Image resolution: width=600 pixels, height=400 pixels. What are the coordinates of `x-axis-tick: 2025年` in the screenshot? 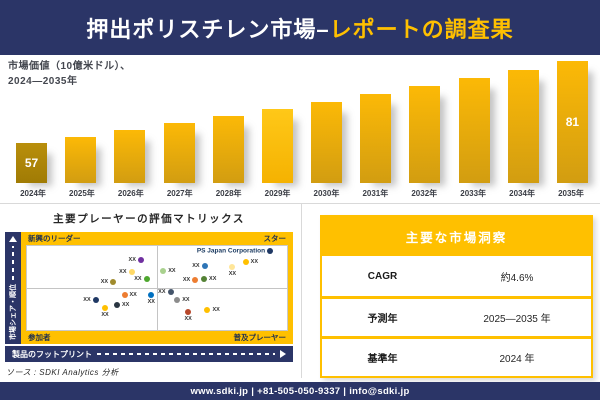 It's located at (82, 193).